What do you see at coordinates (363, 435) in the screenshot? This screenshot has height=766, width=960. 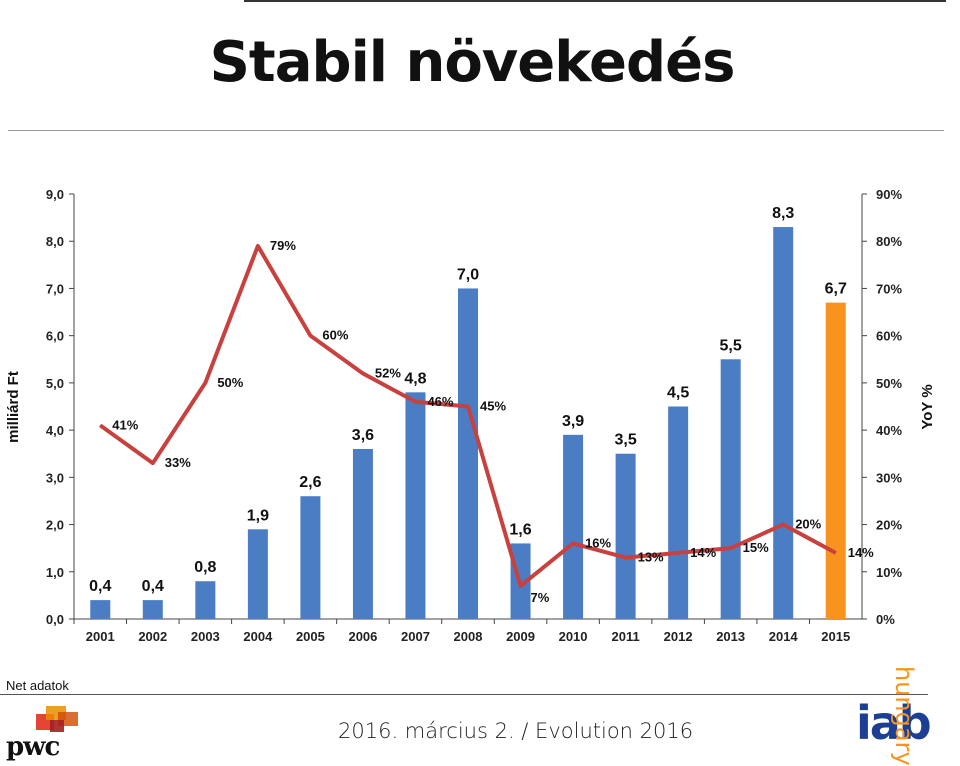 I see `bar-value-label: 3,6` at bounding box center [363, 435].